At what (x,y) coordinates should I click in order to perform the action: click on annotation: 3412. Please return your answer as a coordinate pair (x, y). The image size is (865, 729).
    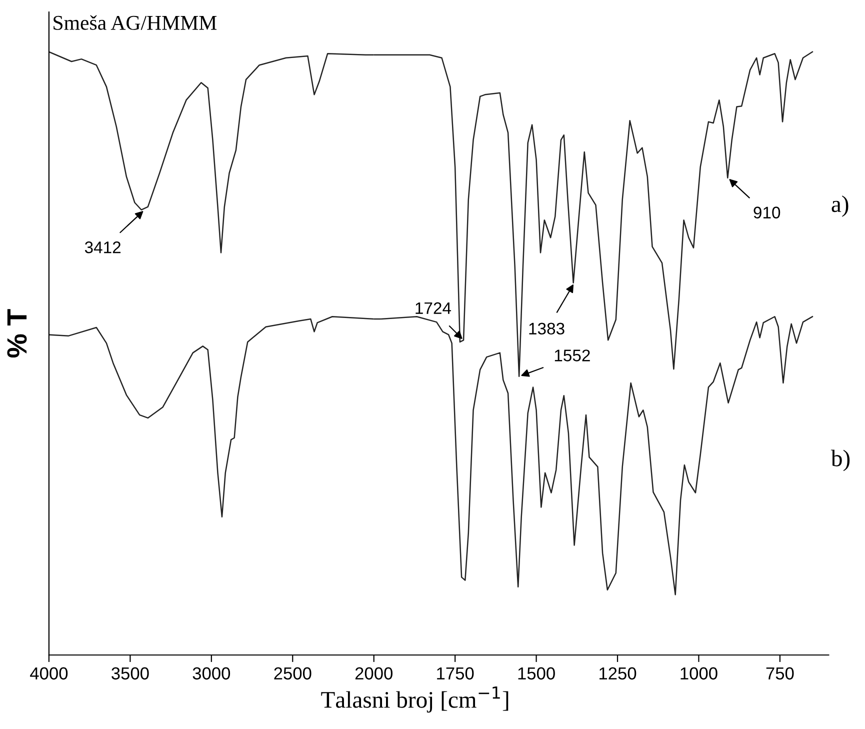
    Looking at the image, I should click on (102, 247).